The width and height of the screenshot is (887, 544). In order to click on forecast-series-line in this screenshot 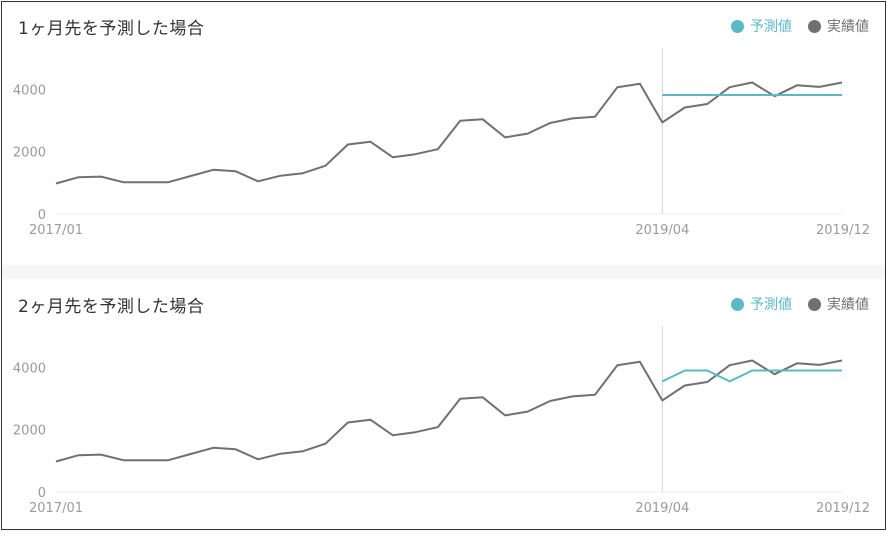, I will do `click(752, 376)`.